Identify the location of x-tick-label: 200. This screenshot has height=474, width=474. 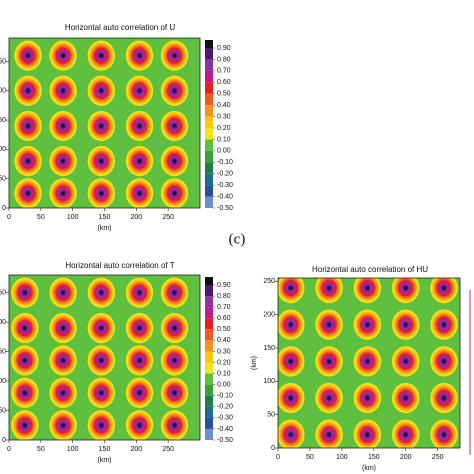
(406, 457).